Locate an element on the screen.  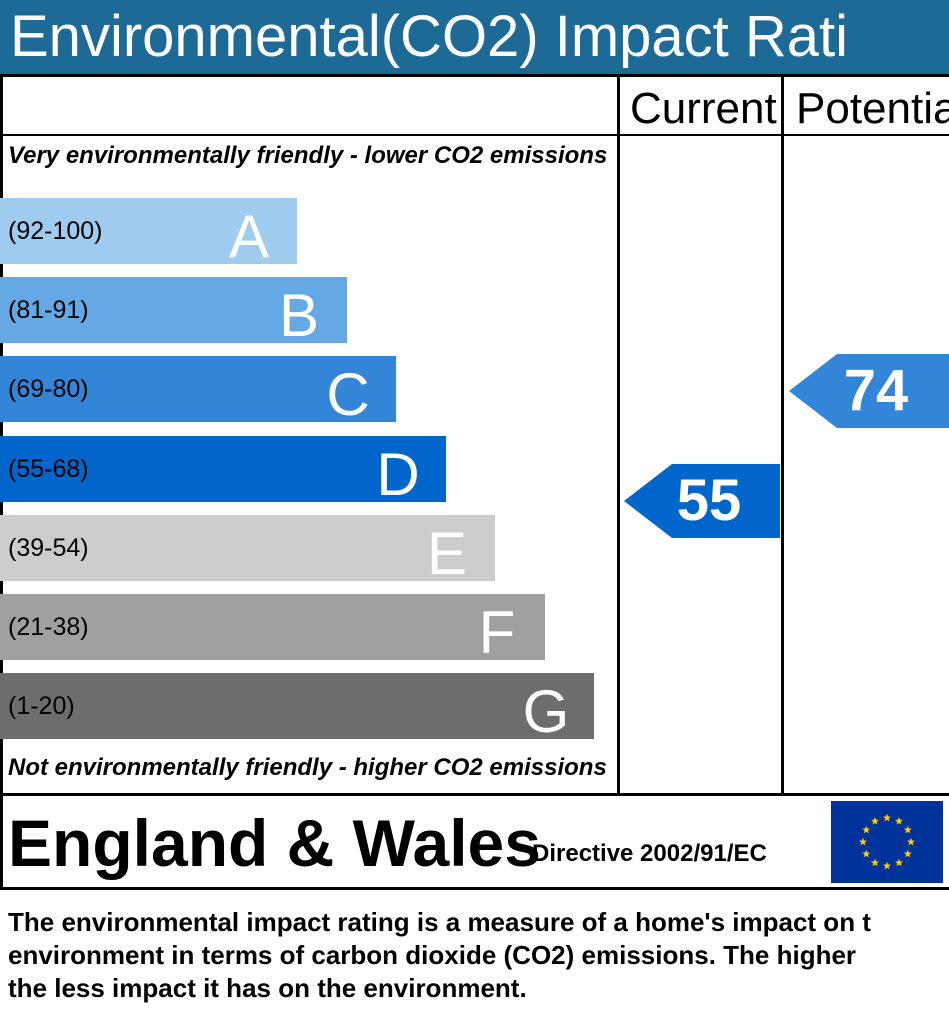
potential-rating-arrow: 74 is located at coordinates (869, 391).